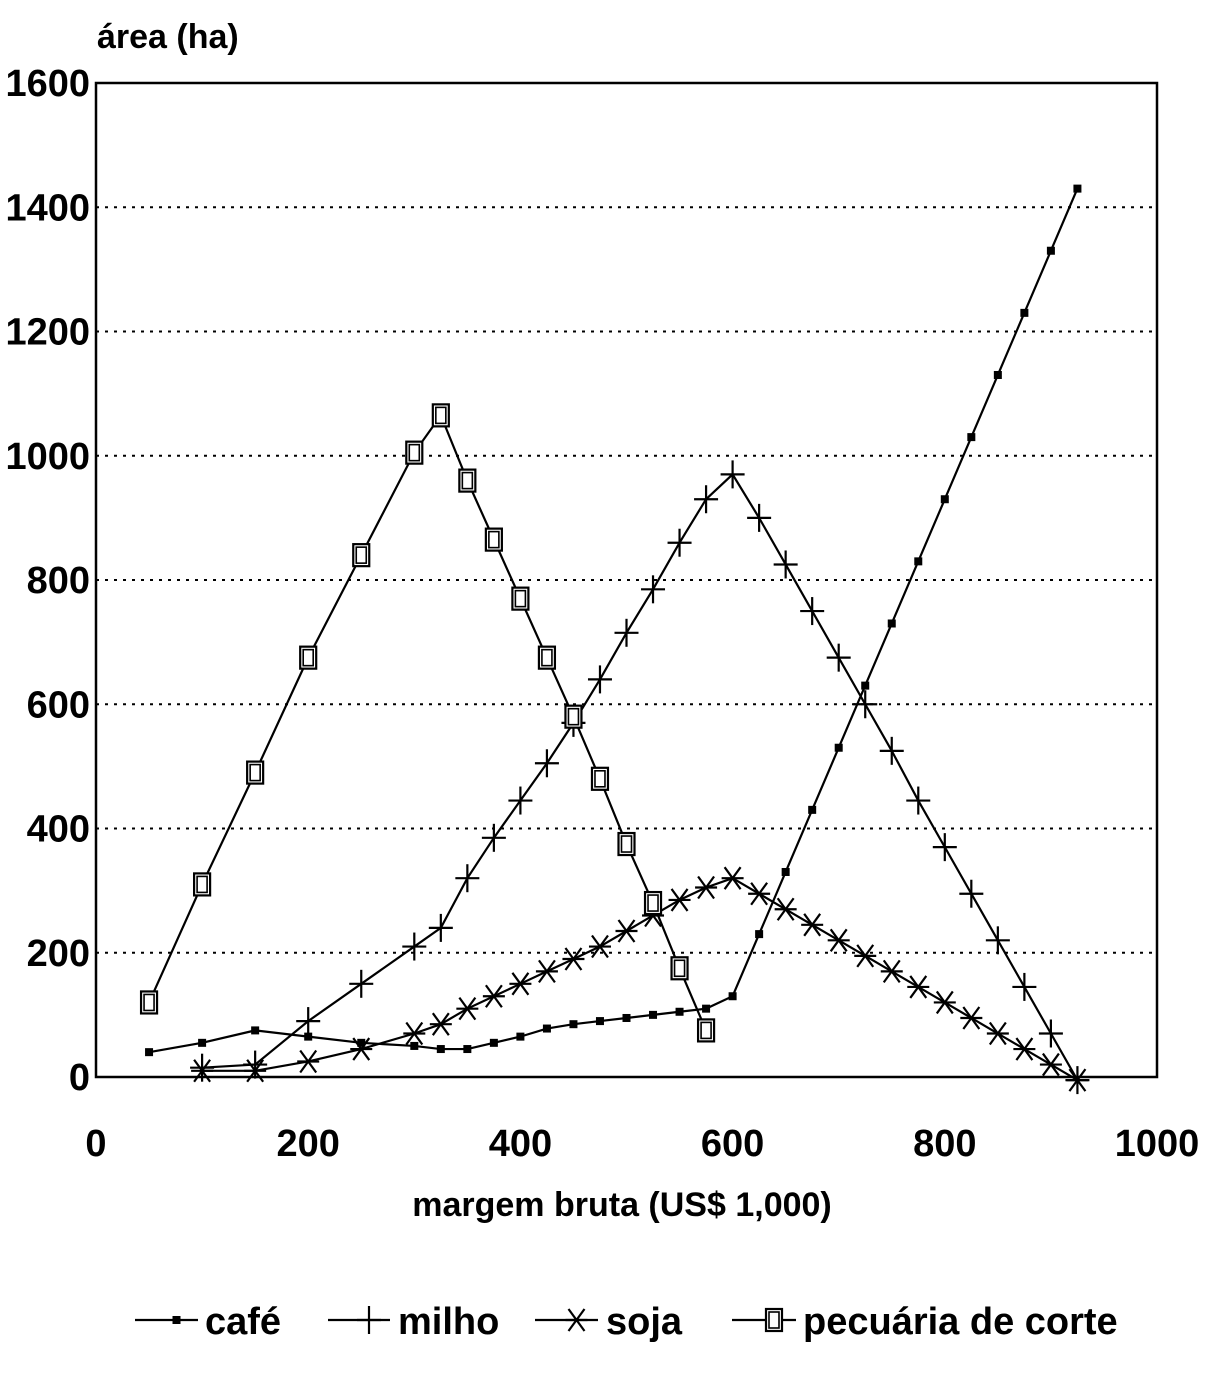  Describe the element at coordinates (47, 333) in the screenshot. I see `y-tick-label: 1200` at that location.